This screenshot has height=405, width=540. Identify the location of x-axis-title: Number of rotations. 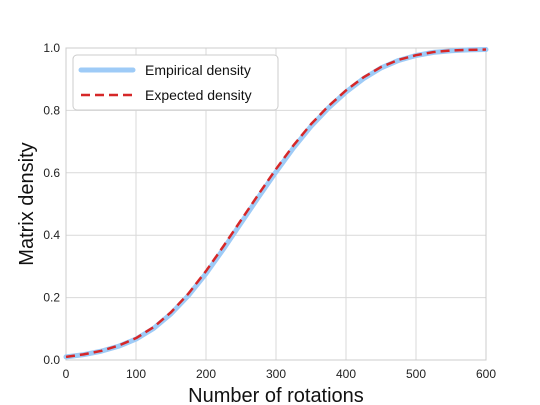
(276, 395).